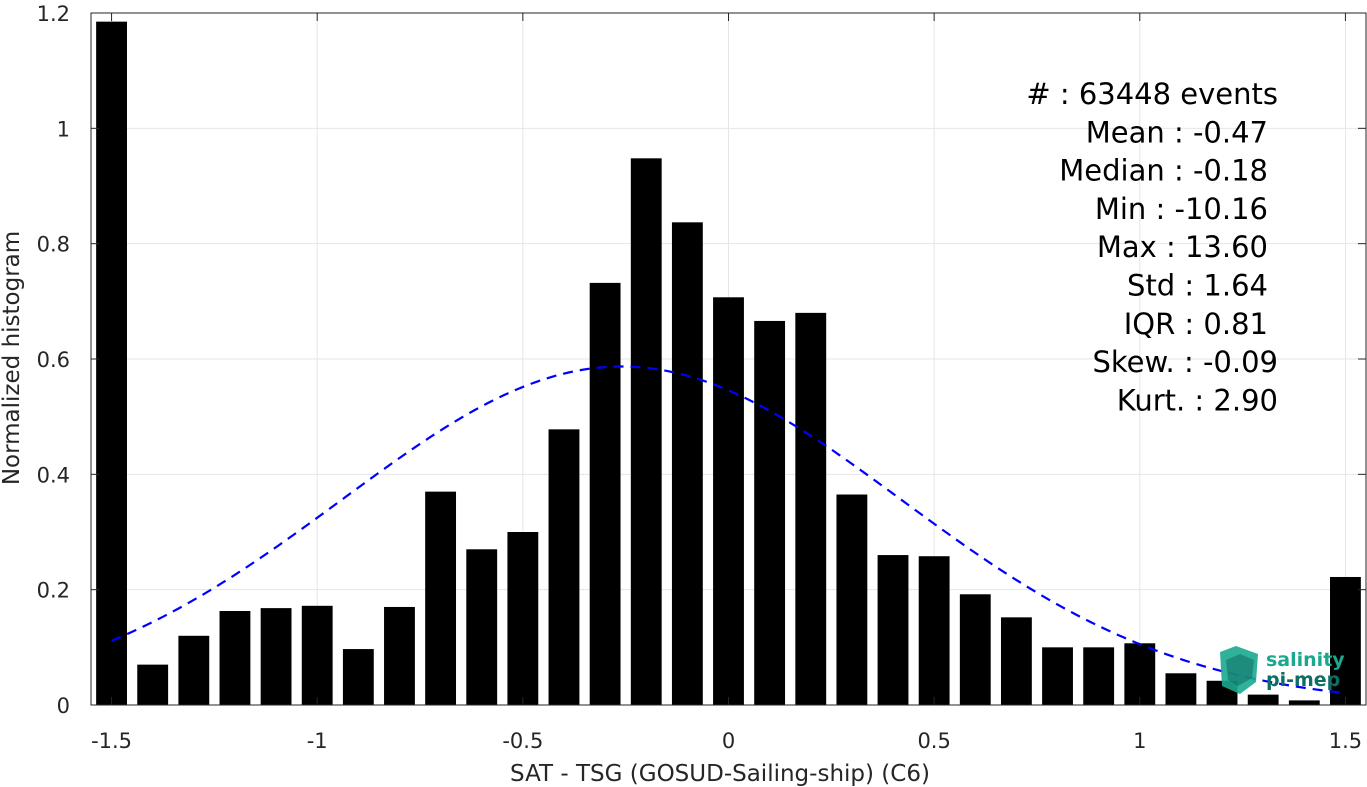  What do you see at coordinates (63, 706) in the screenshot?
I see `y-tick-label: 0` at bounding box center [63, 706].